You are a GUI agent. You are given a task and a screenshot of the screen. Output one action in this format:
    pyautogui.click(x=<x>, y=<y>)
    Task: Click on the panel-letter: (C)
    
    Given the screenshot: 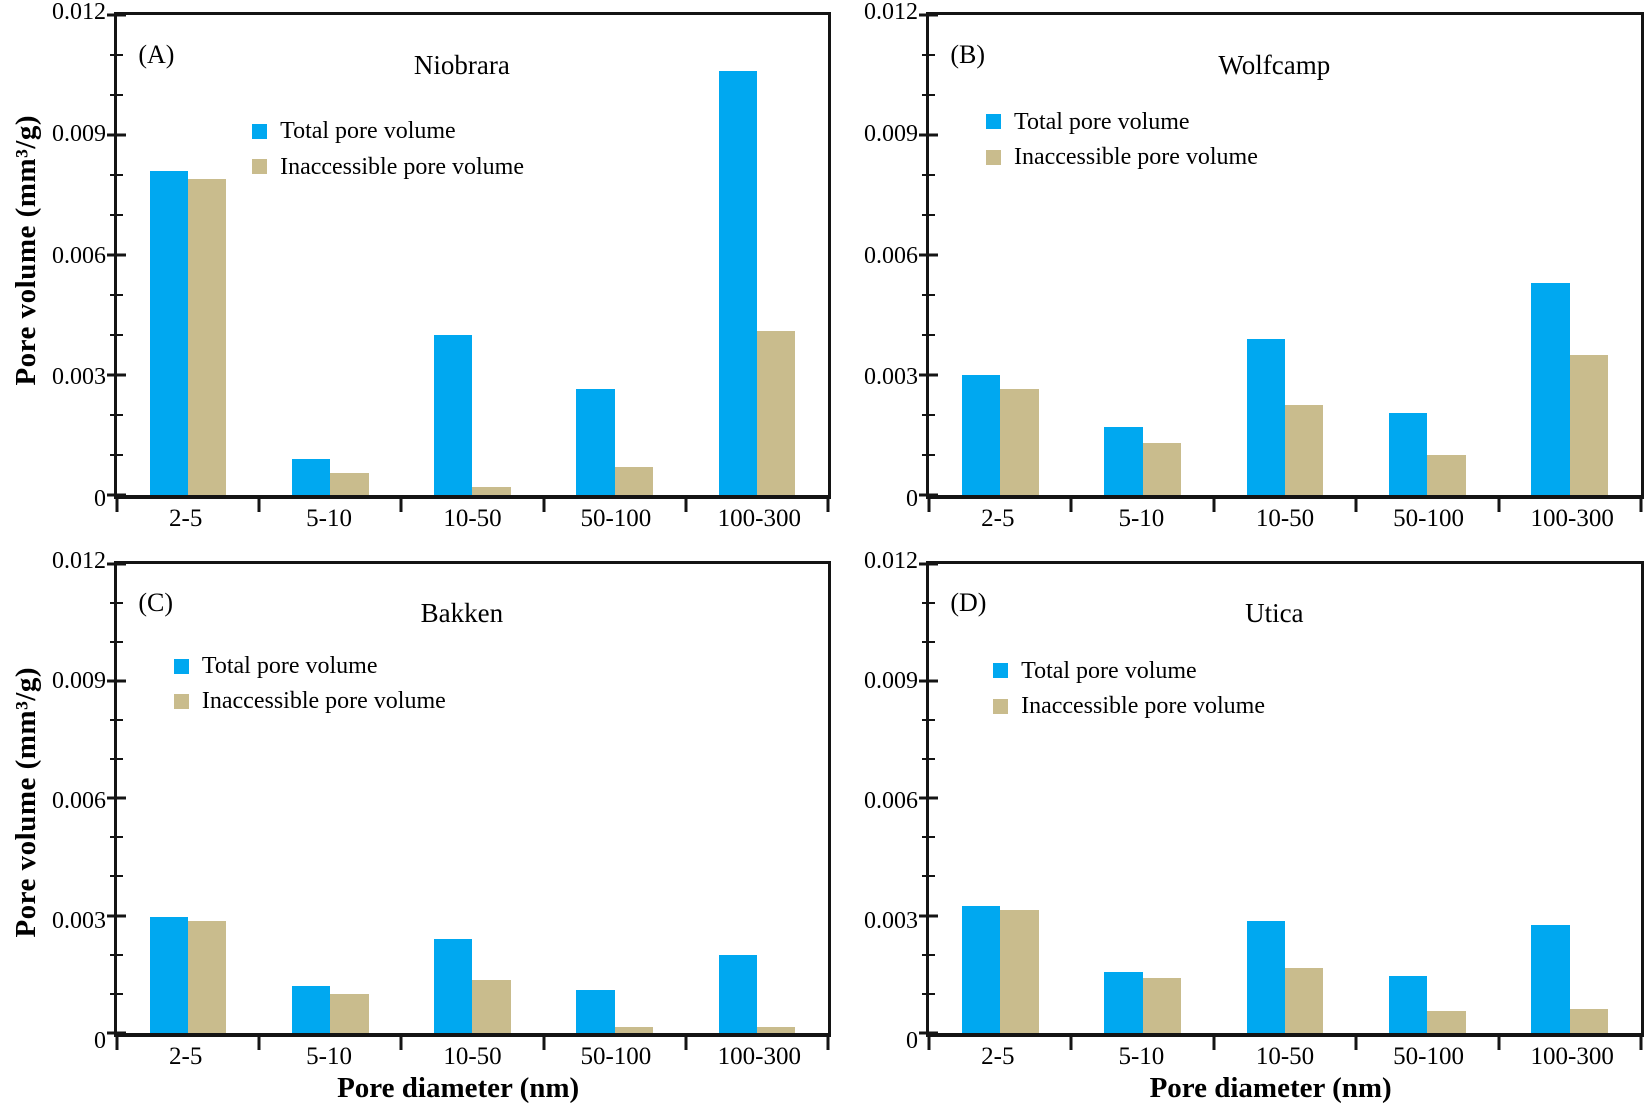 What is the action you would take?
    pyautogui.click(x=155, y=603)
    